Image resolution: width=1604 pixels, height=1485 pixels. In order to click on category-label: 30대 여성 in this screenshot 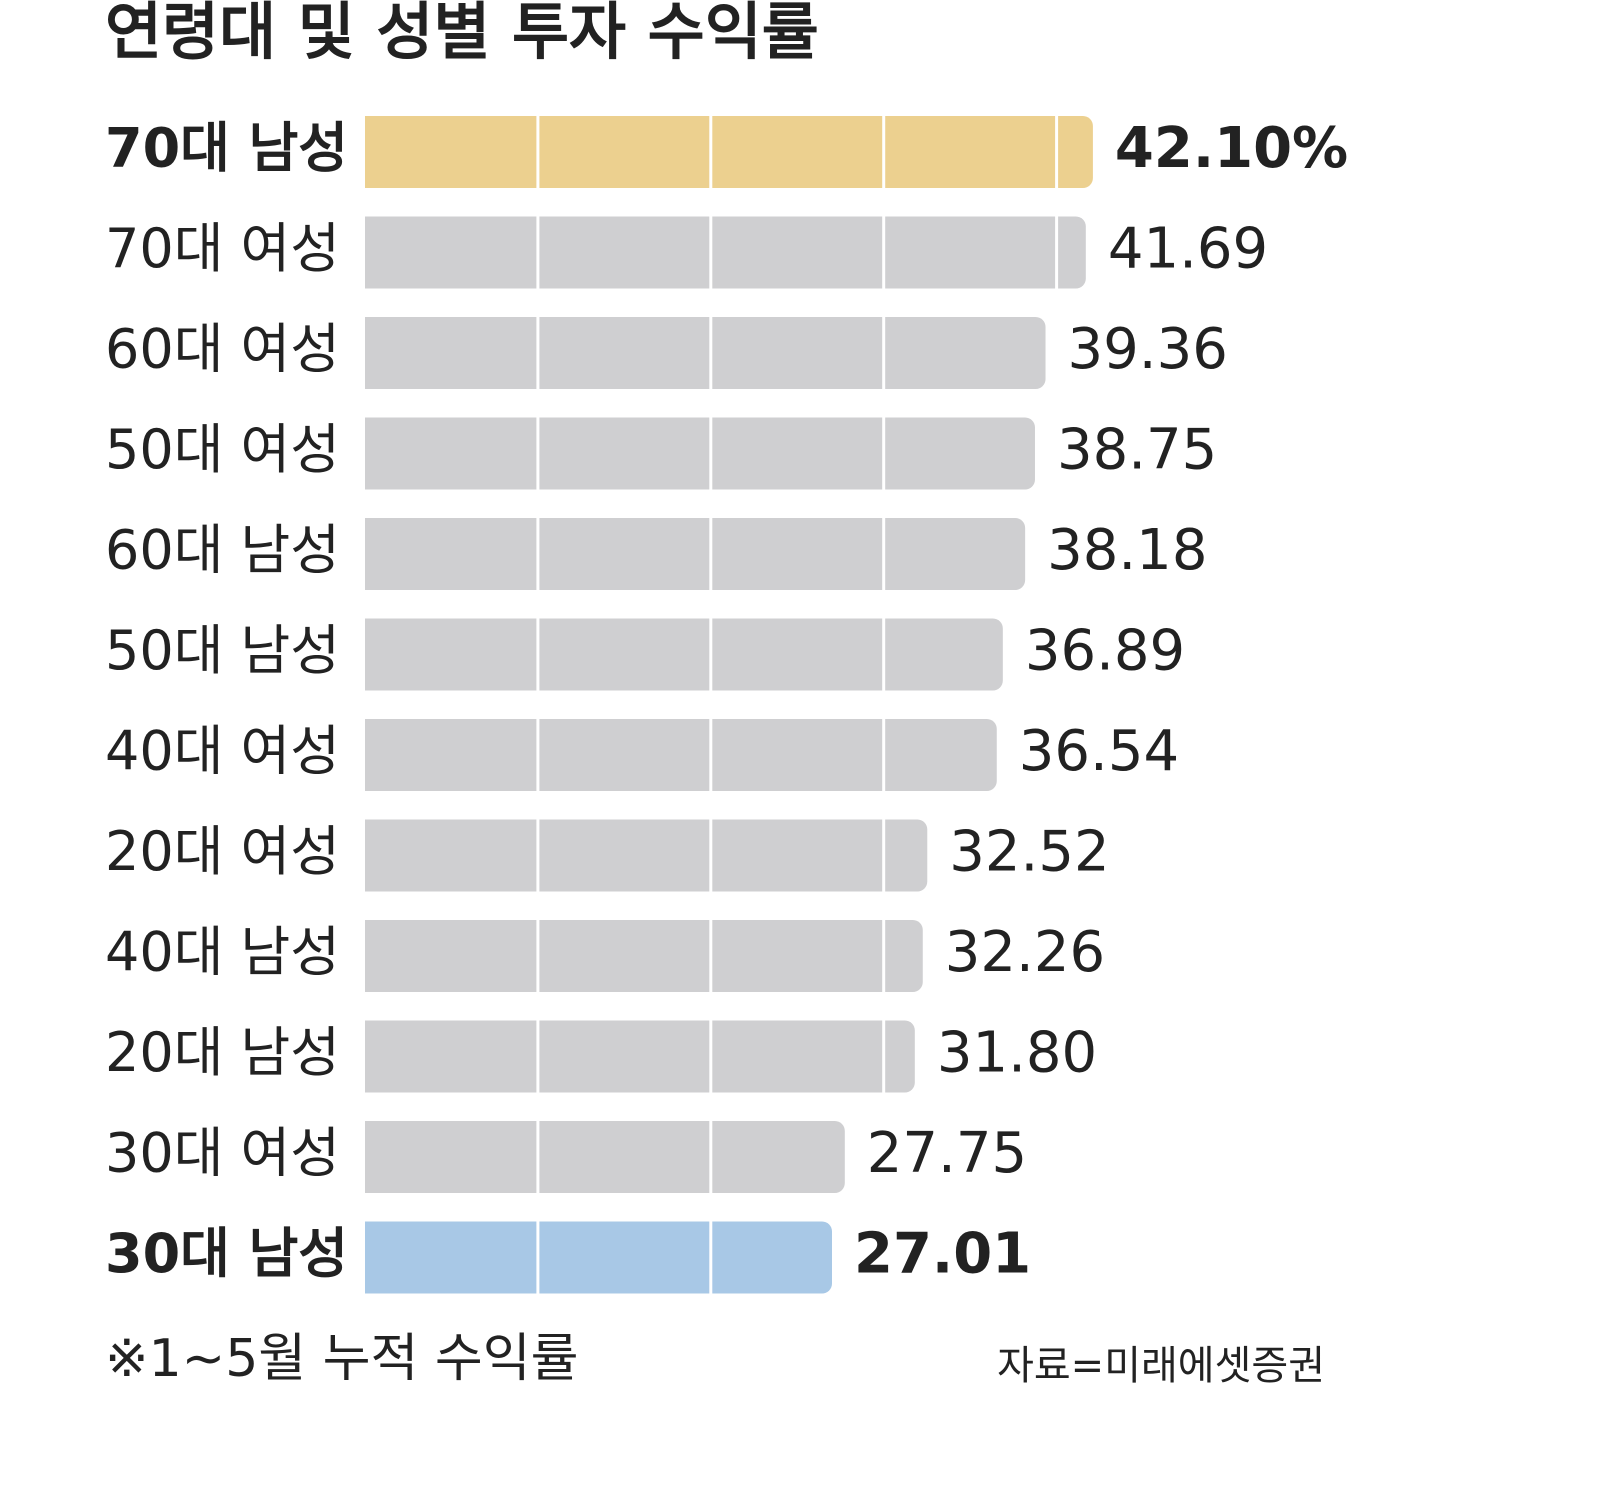, I will do `click(222, 1153)`.